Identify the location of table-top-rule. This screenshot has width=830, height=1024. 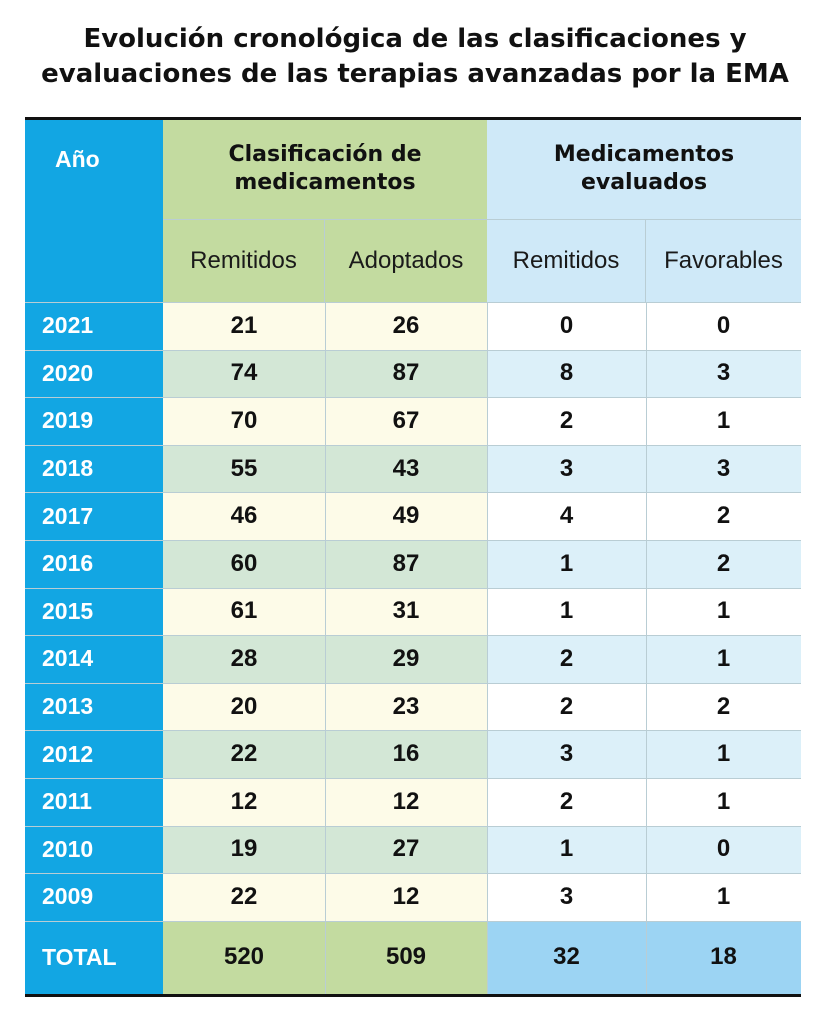
(413, 118).